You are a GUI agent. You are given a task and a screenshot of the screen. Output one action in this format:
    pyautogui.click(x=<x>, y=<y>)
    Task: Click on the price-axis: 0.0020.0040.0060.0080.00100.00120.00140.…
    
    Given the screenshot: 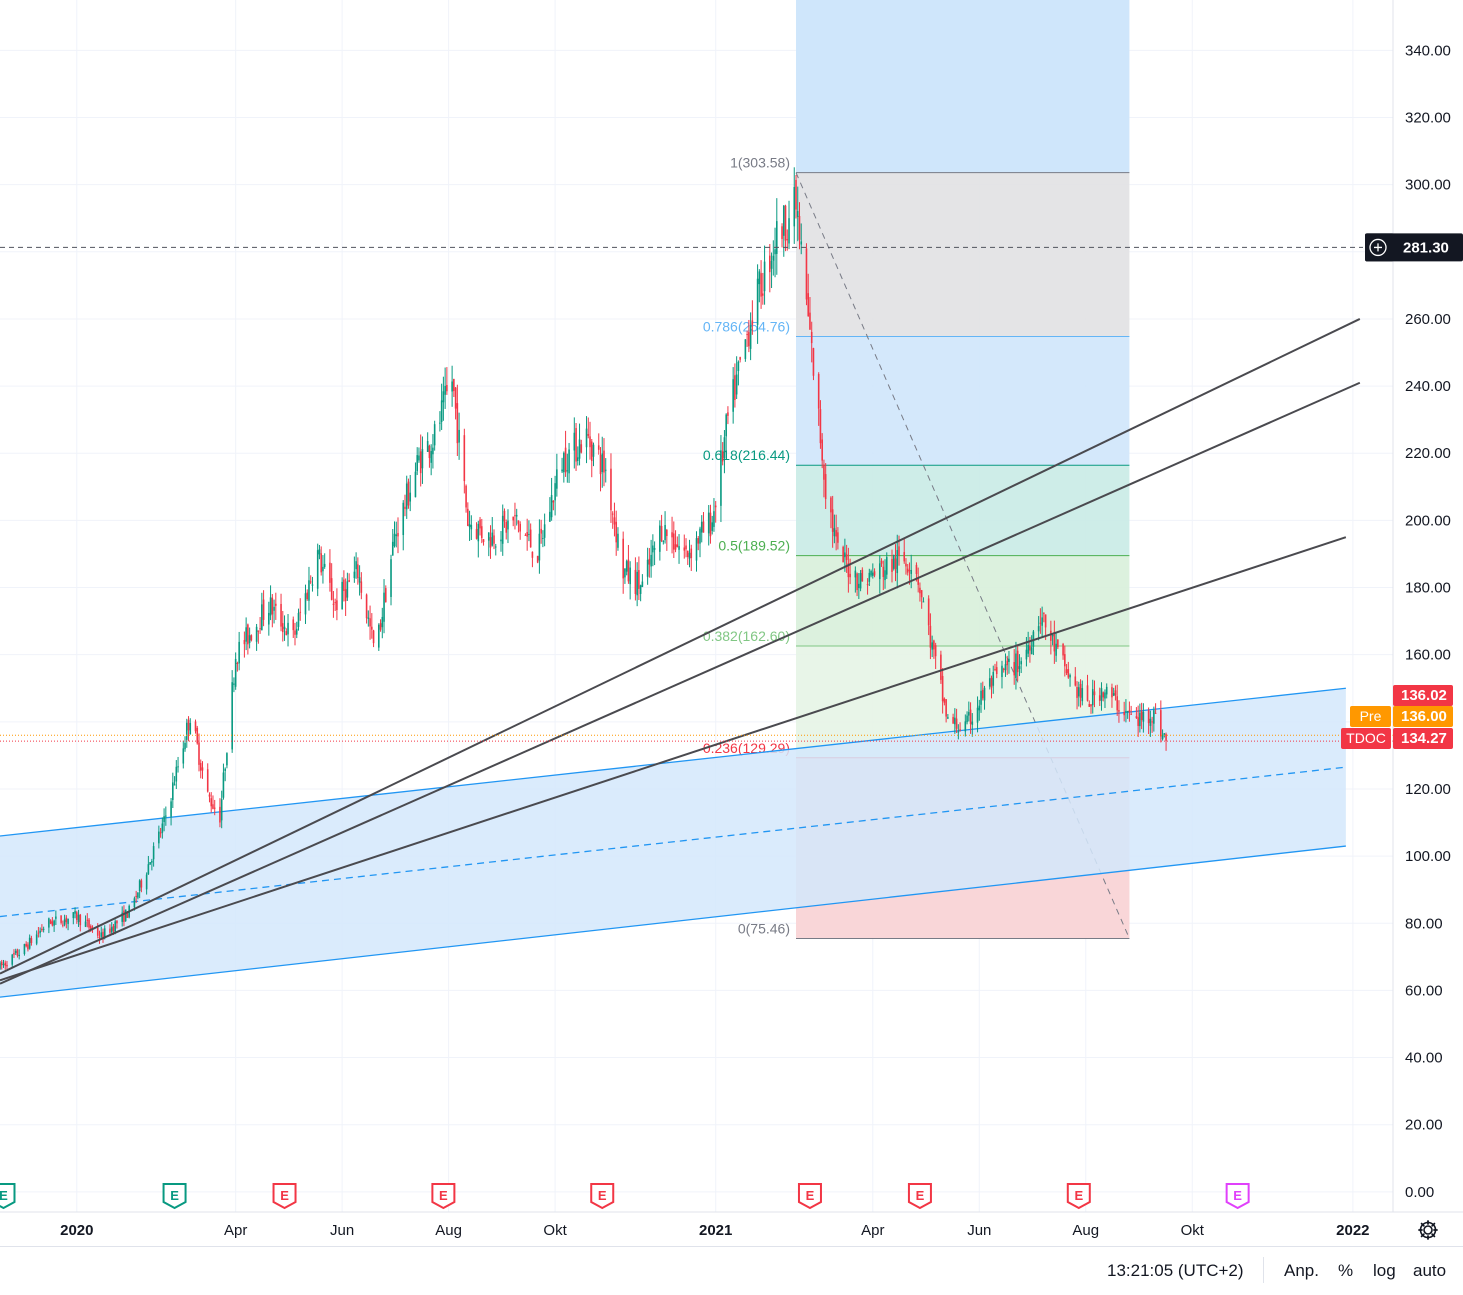 What is the action you would take?
    pyautogui.click(x=1414, y=606)
    